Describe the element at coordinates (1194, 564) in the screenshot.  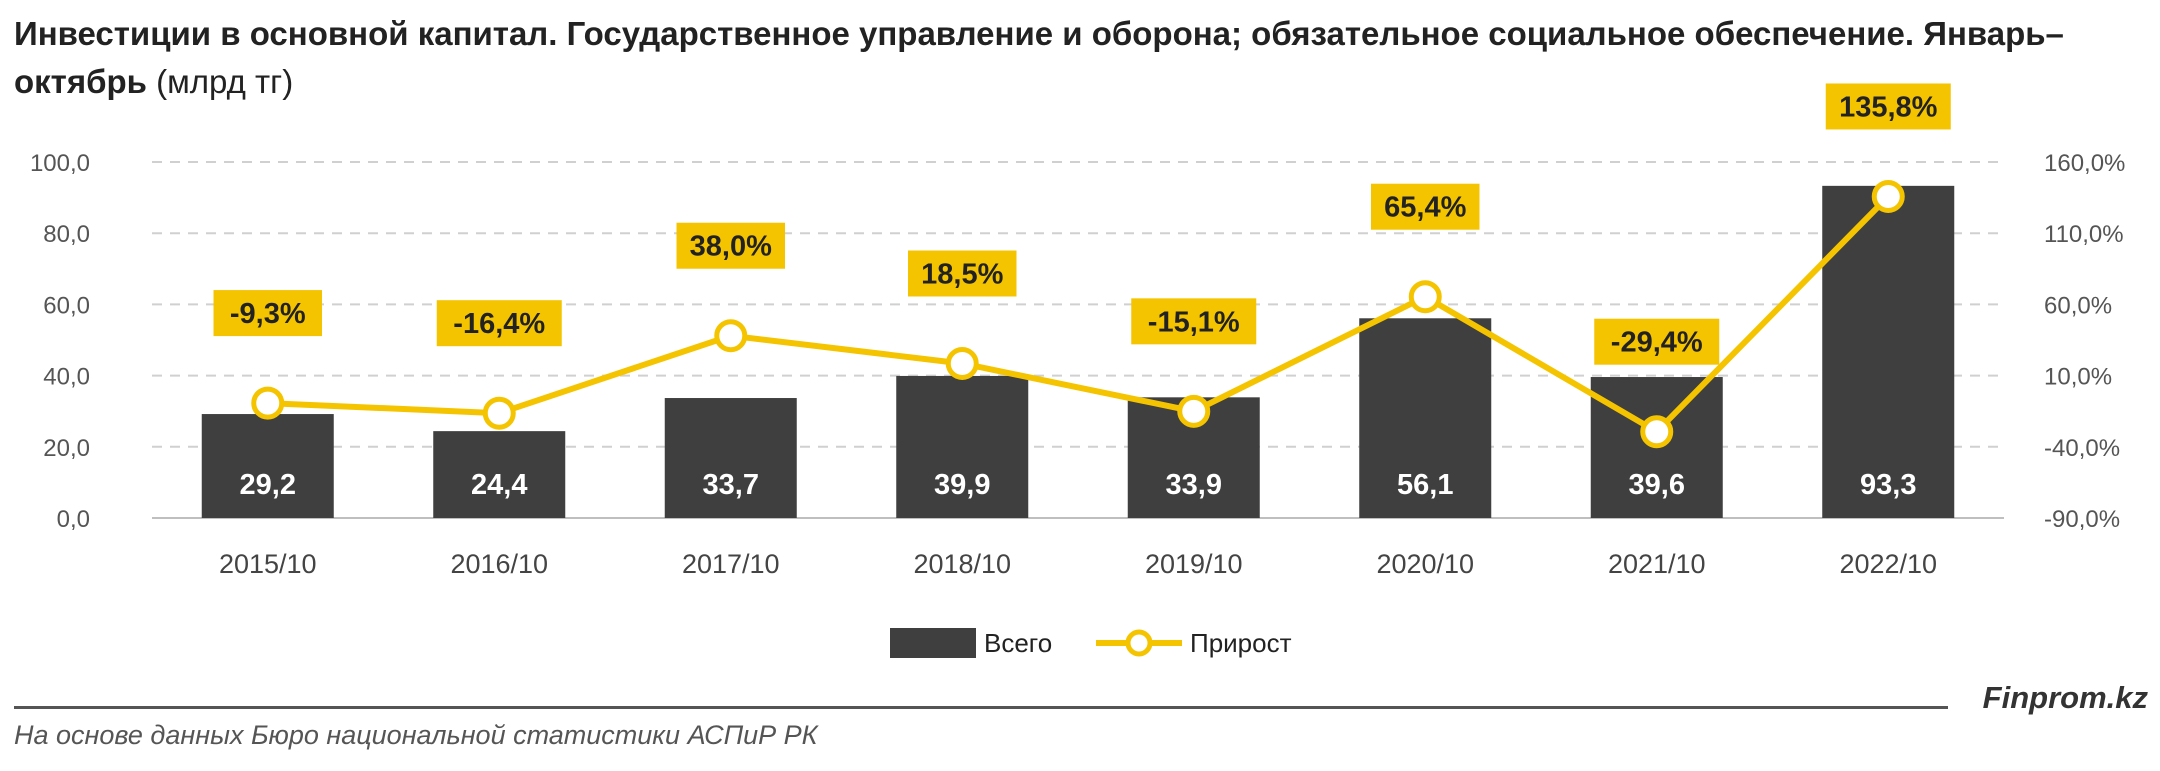
I see `x-tick-label: 2019/10` at that location.